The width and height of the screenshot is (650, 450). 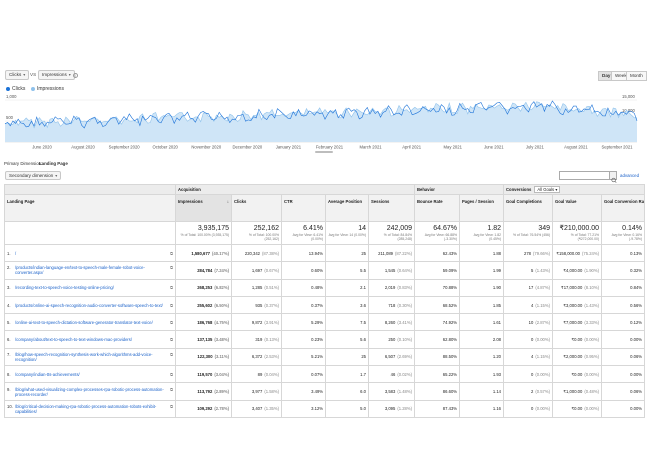 What do you see at coordinates (321, 121) in the screenshot?
I see `impressions-area` at bounding box center [321, 121].